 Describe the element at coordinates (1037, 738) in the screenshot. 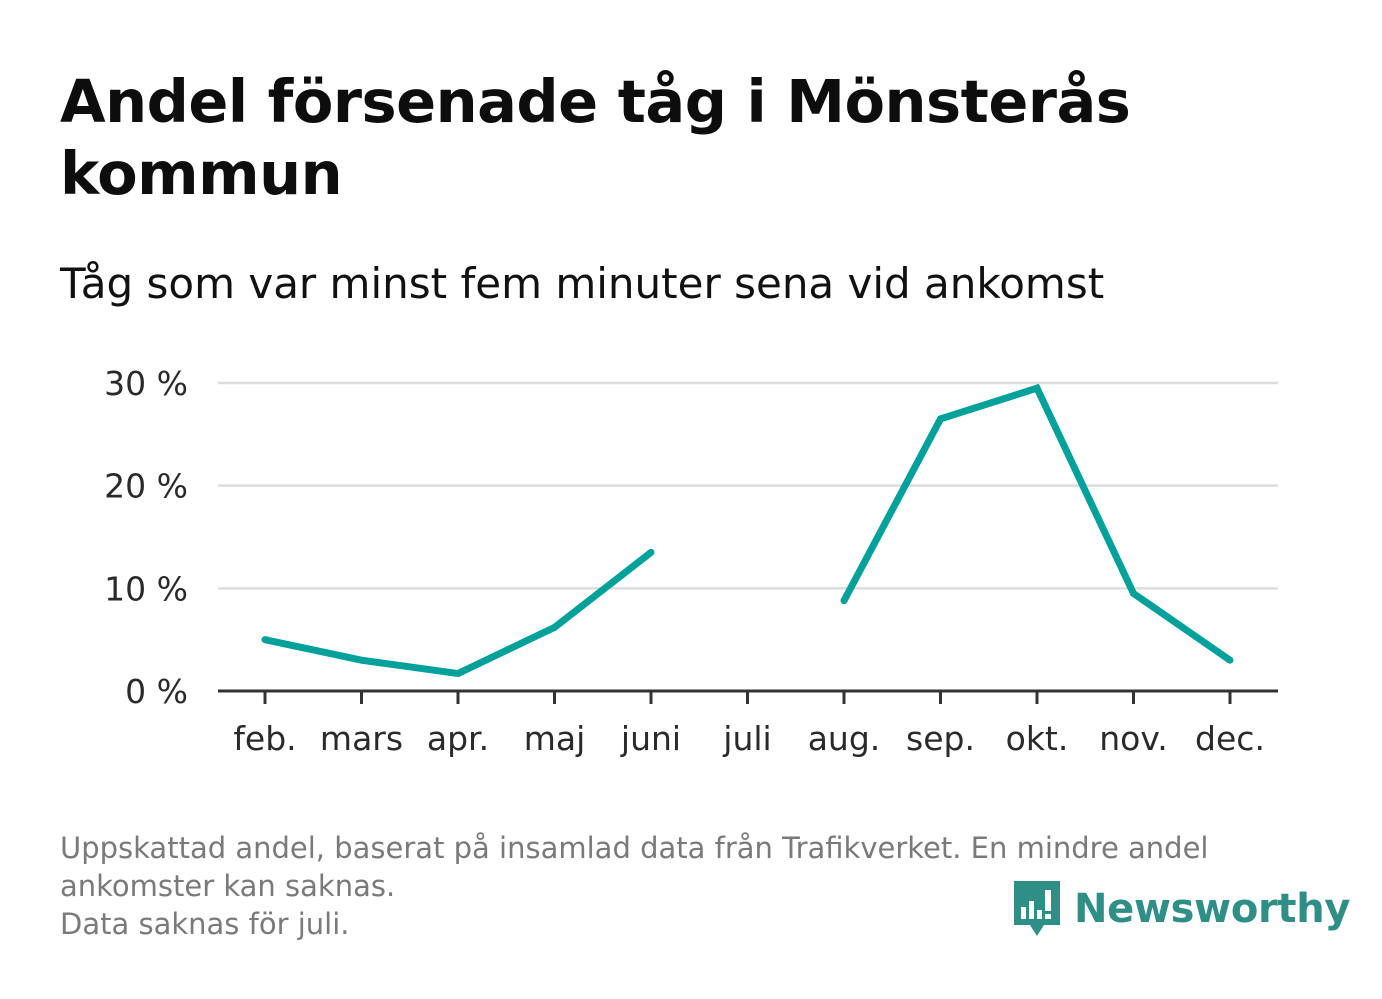

I see `x-tick-label: okt.` at that location.